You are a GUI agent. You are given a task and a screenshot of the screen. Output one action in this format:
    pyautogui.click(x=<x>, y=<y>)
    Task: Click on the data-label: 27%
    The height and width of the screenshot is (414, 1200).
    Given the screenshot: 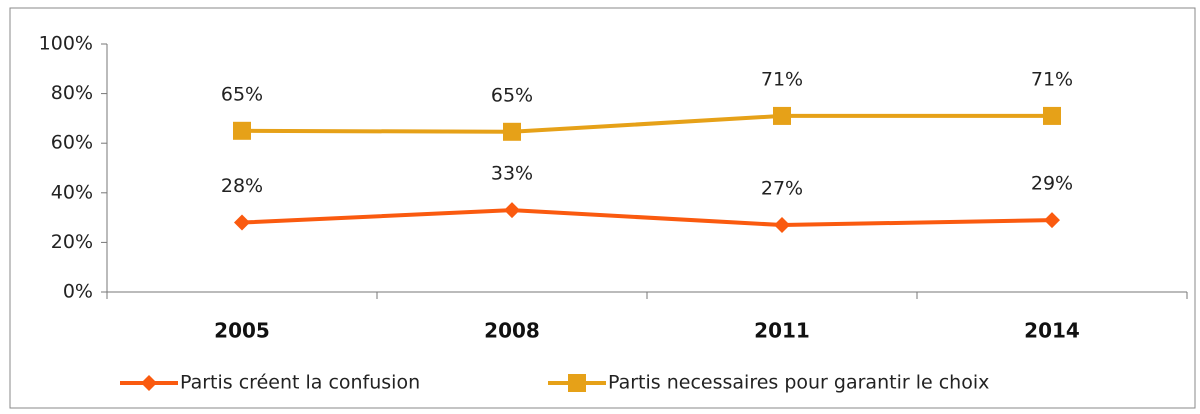 What is the action you would take?
    pyautogui.click(x=782, y=189)
    